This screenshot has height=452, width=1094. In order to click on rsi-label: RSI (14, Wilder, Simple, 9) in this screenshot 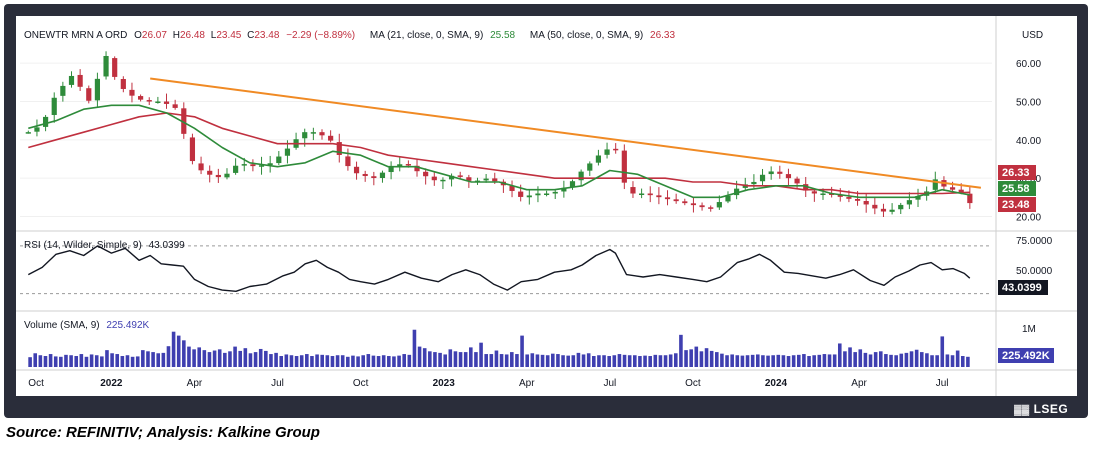, I will do `click(83, 245)`.